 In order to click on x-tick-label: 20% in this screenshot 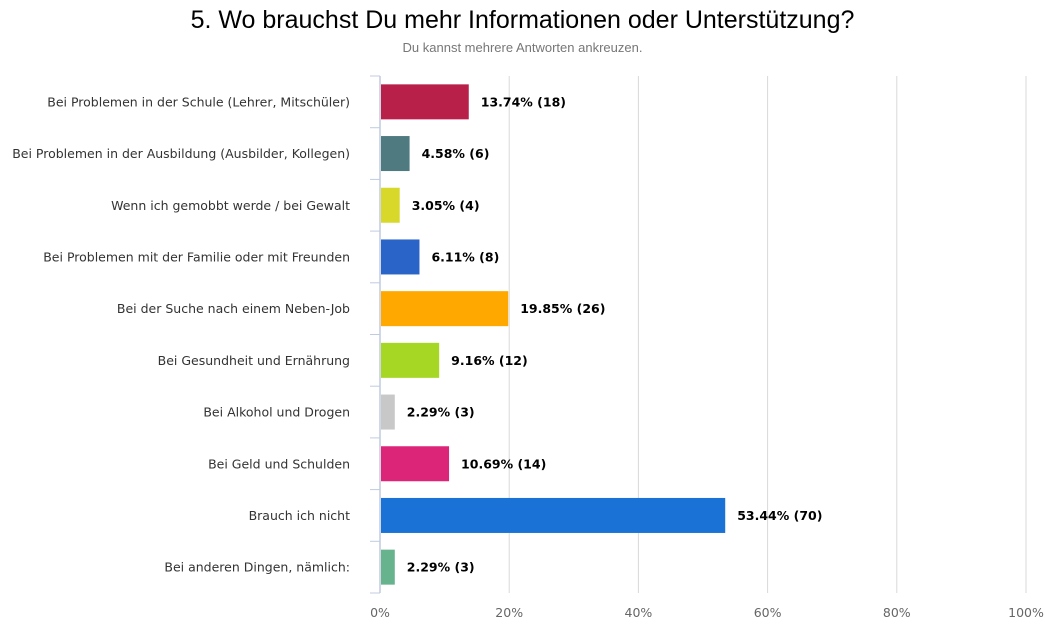, I will do `click(509, 612)`.